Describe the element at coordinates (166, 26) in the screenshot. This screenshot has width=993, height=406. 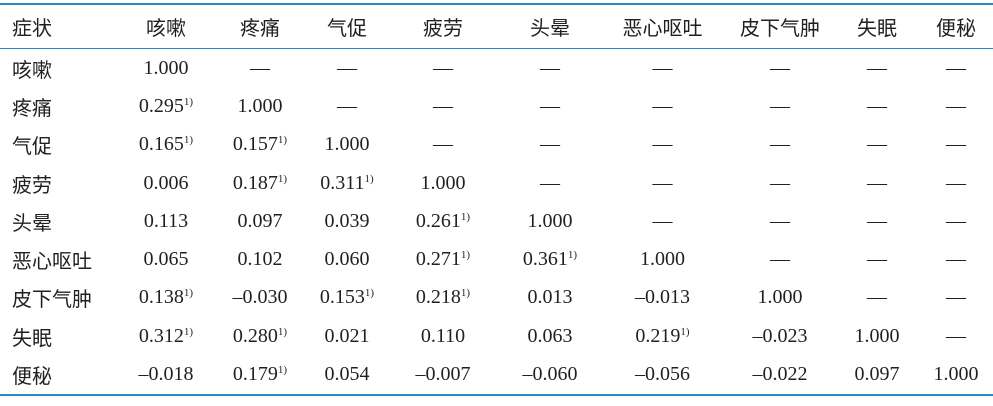
I see `header-cell: 咳嗽` at that location.